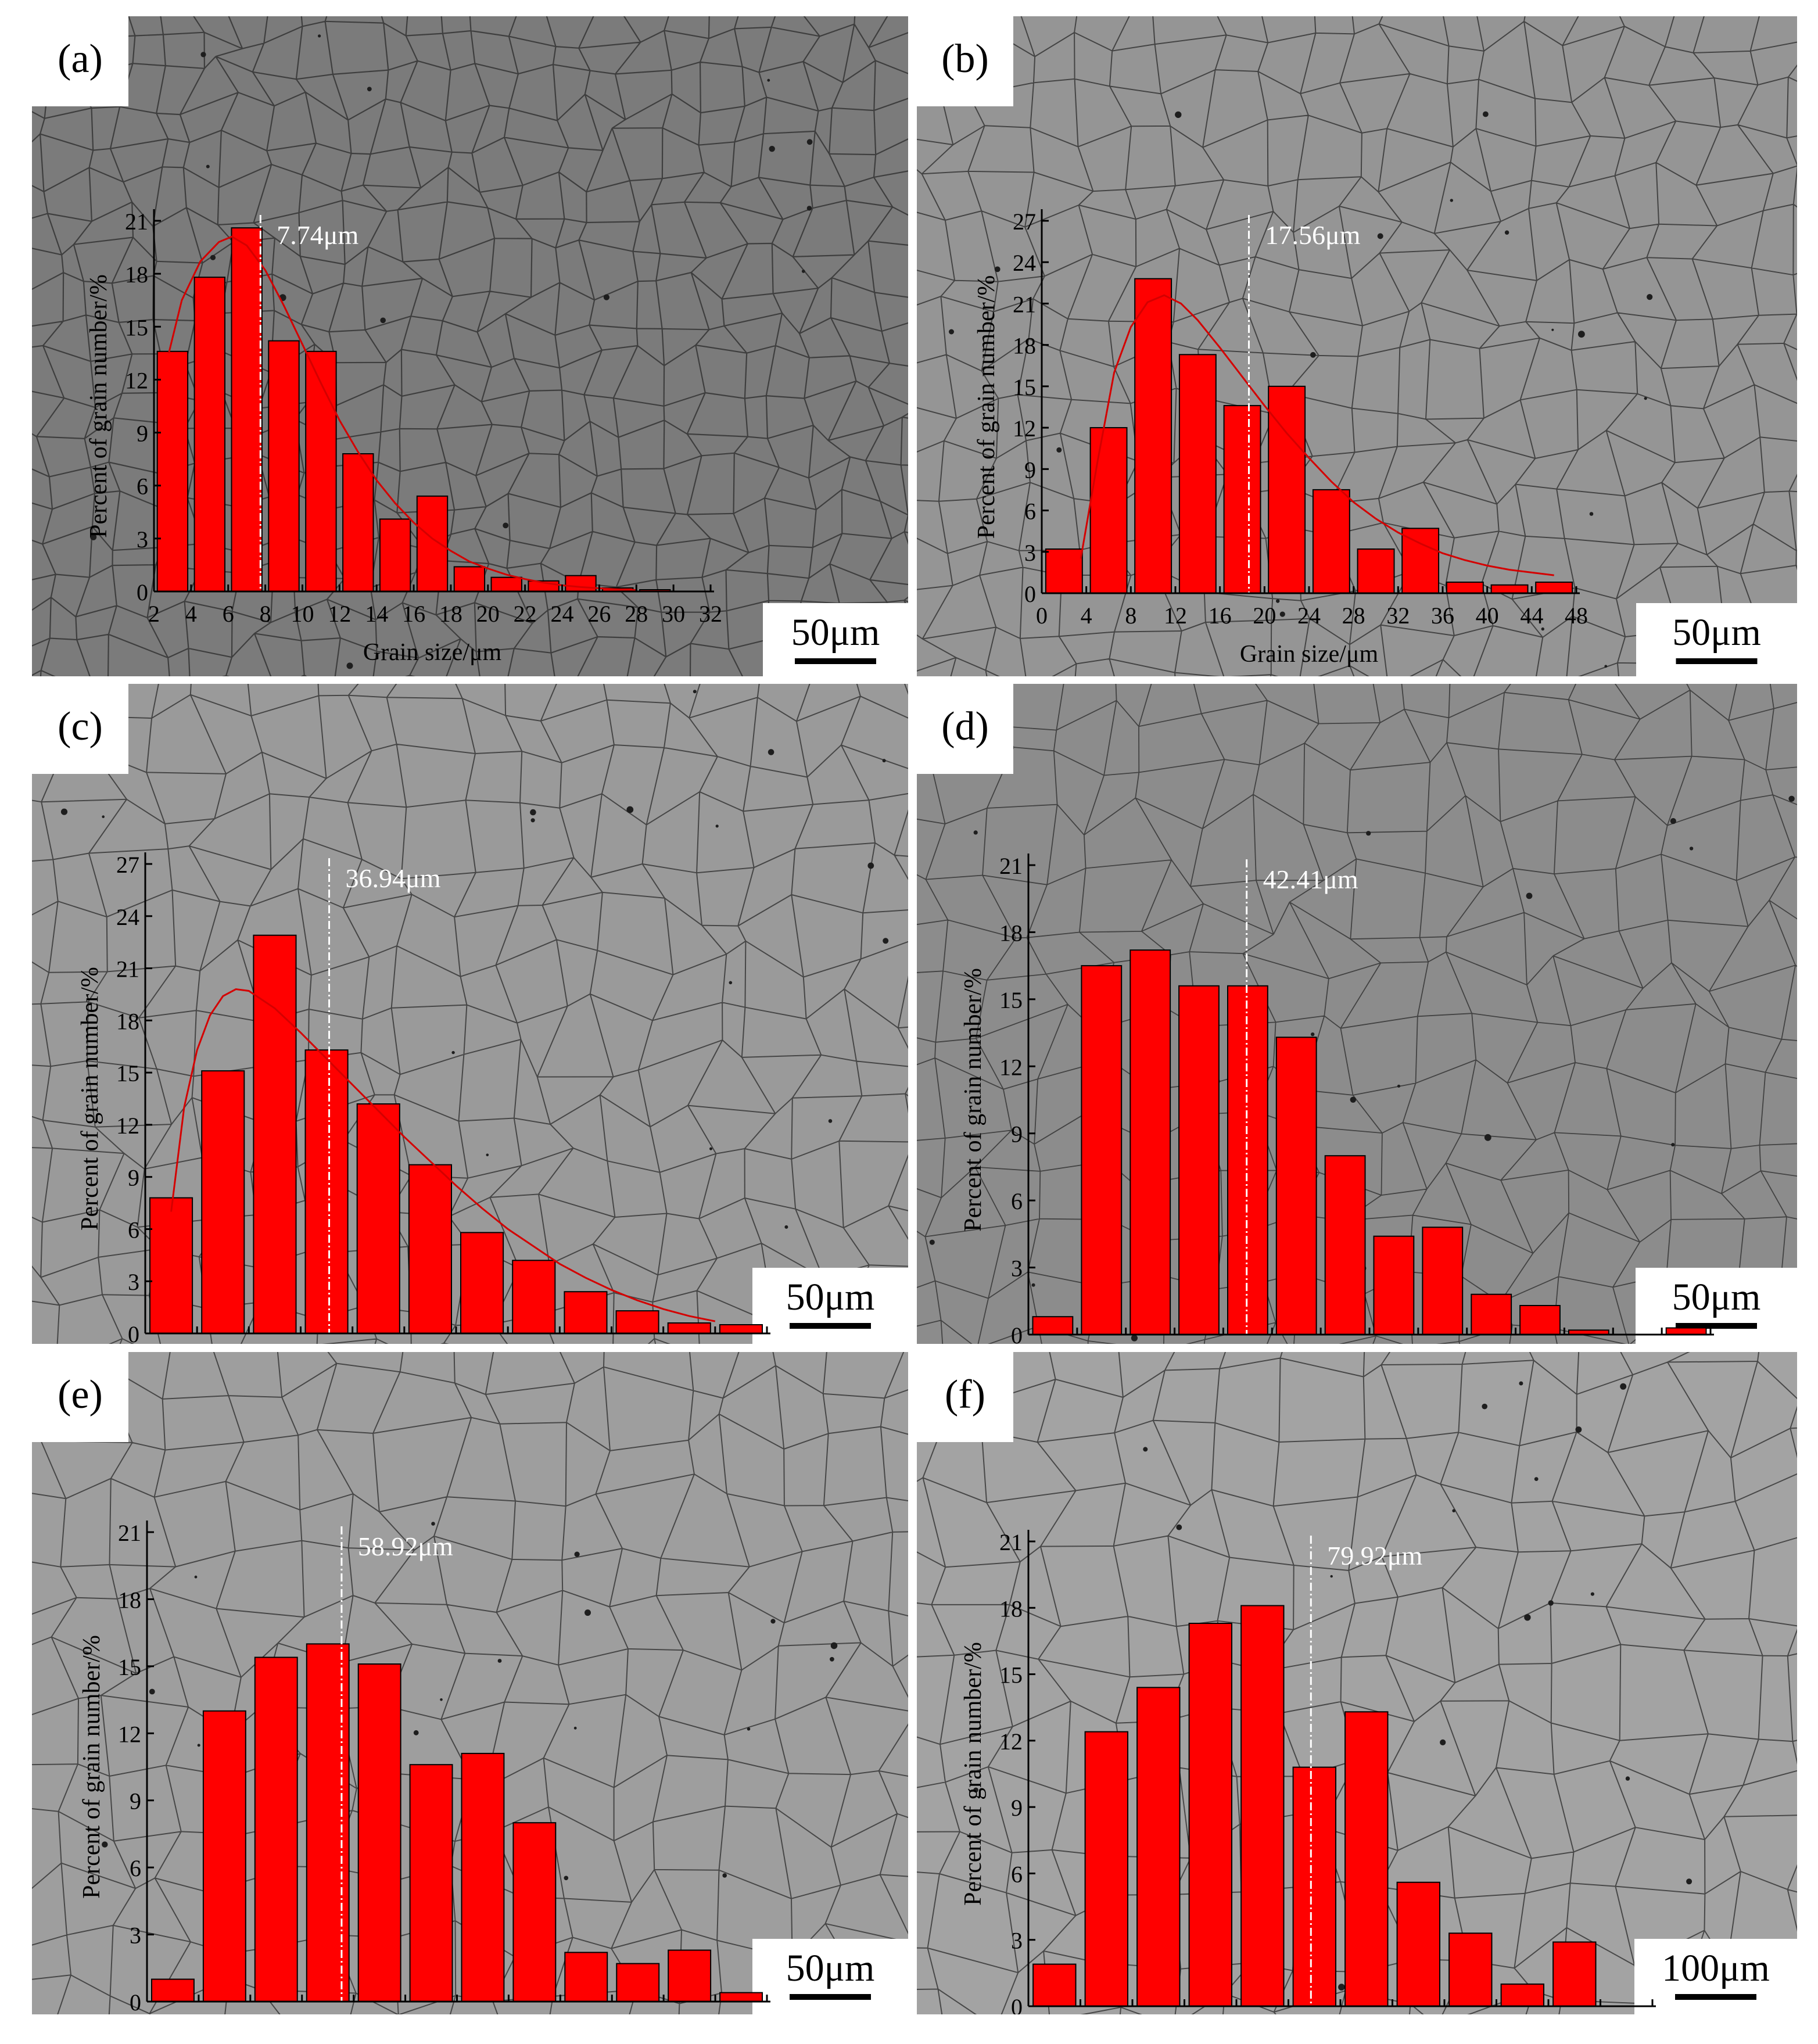 This screenshot has height=2044, width=1818. I want to click on x-tick-label: 24, so click(562, 614).